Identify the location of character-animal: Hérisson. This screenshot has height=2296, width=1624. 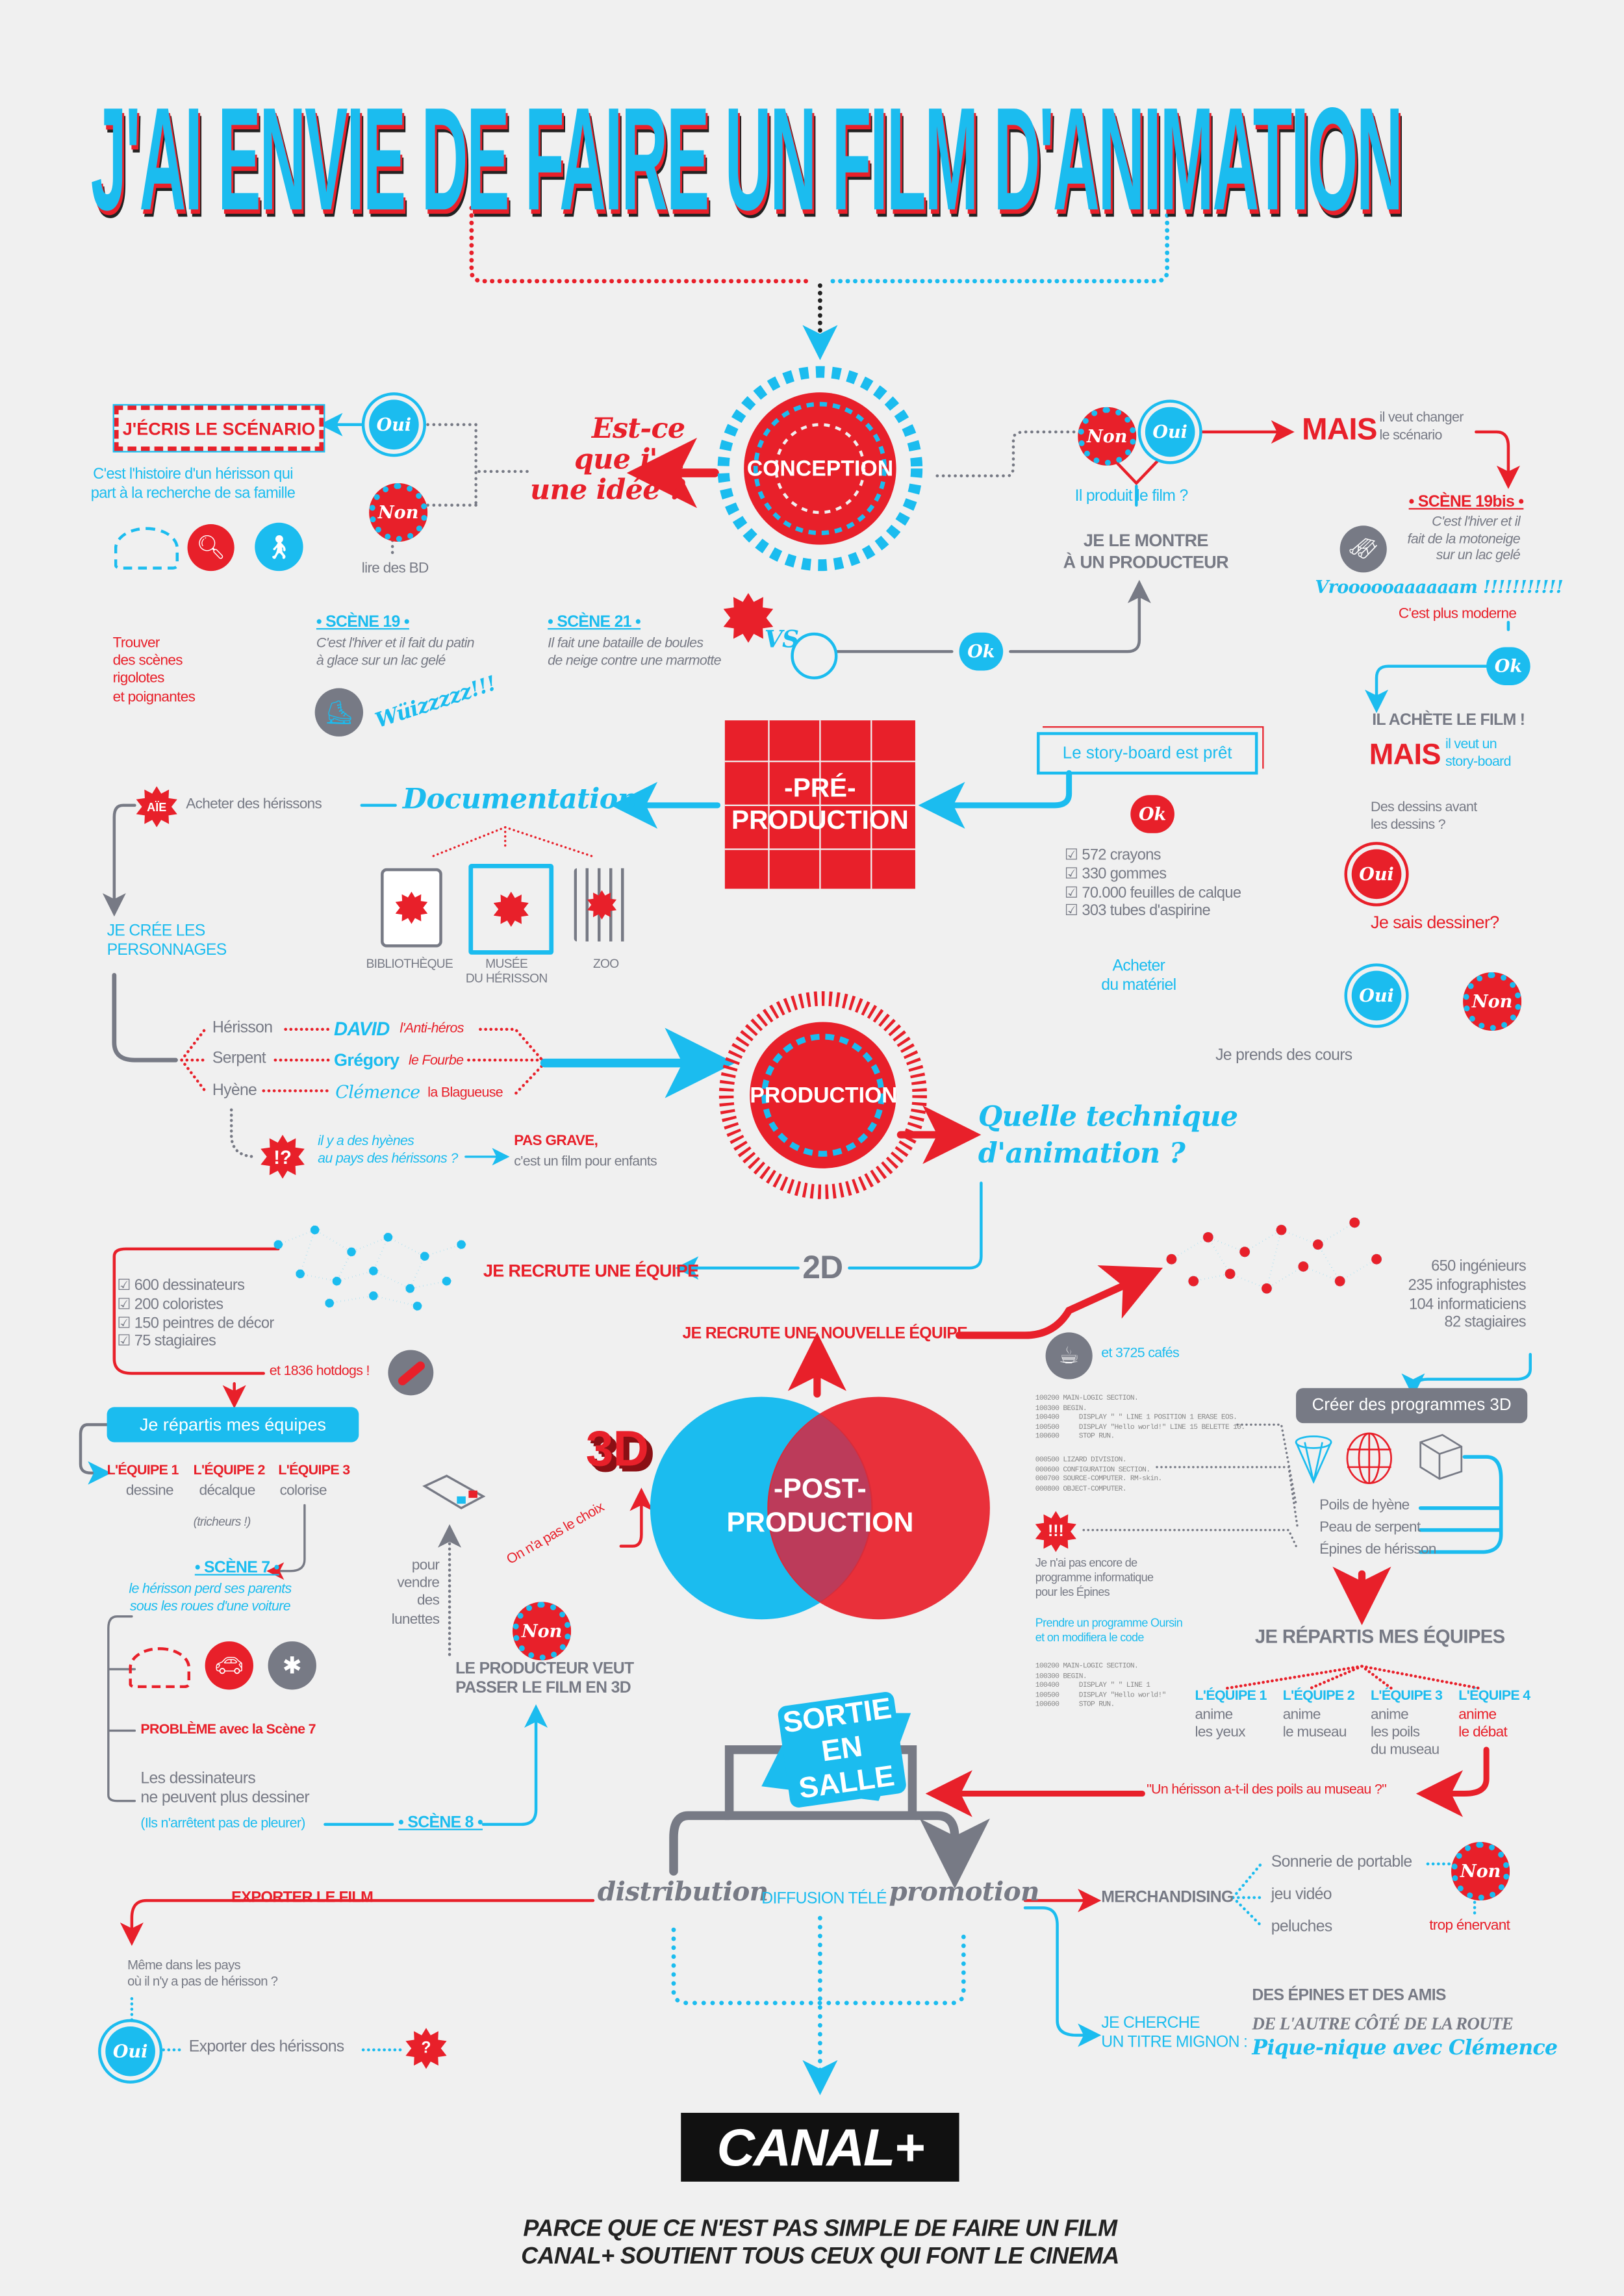
(242, 1027).